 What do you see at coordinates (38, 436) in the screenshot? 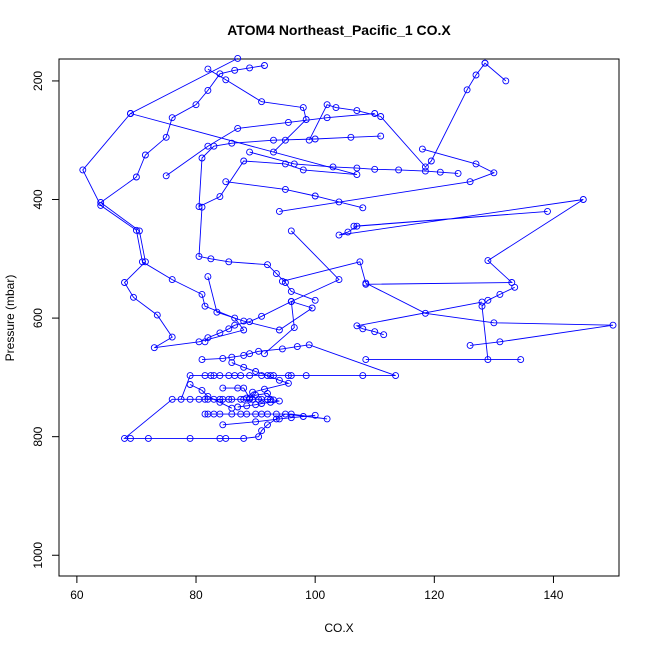
I see `y-tick-label: 800` at bounding box center [38, 436].